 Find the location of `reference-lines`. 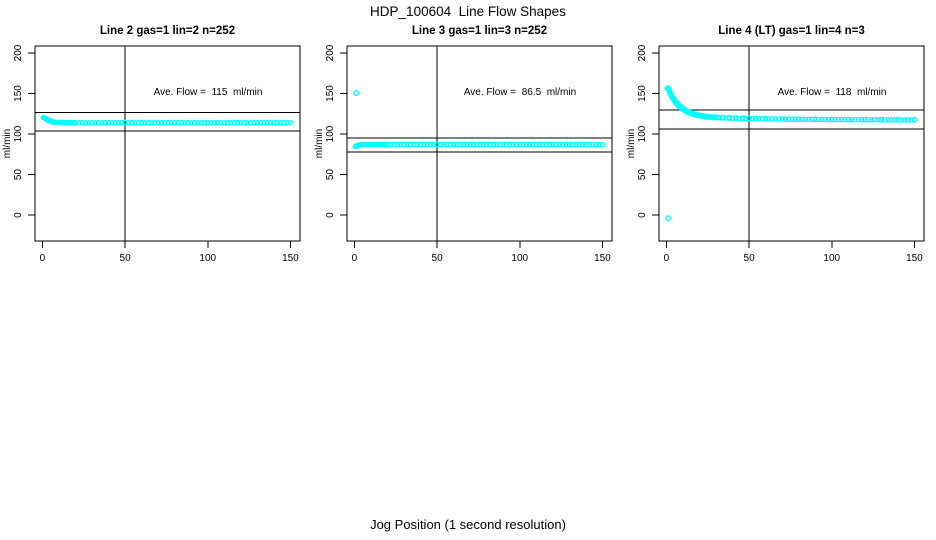

reference-lines is located at coordinates (479, 143).